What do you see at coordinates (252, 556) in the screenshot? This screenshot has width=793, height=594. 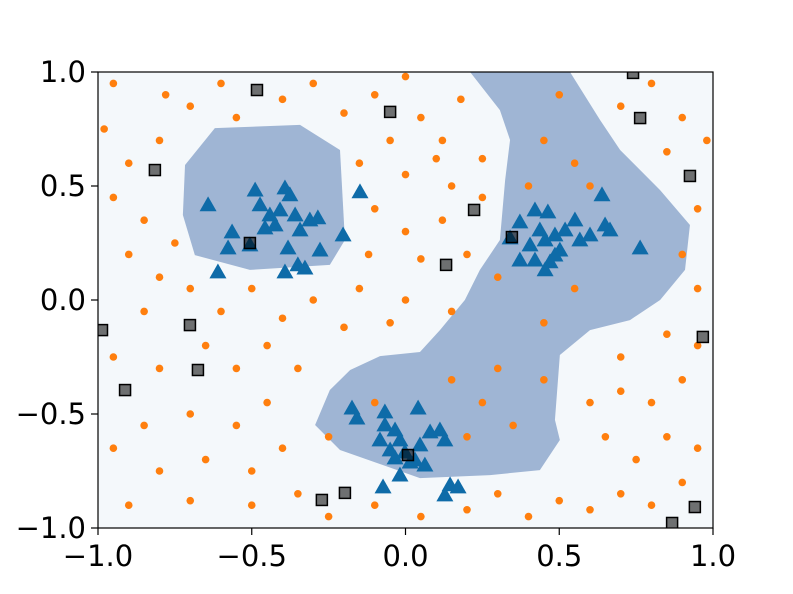 I see `x-tick-label: −0.5` at bounding box center [252, 556].